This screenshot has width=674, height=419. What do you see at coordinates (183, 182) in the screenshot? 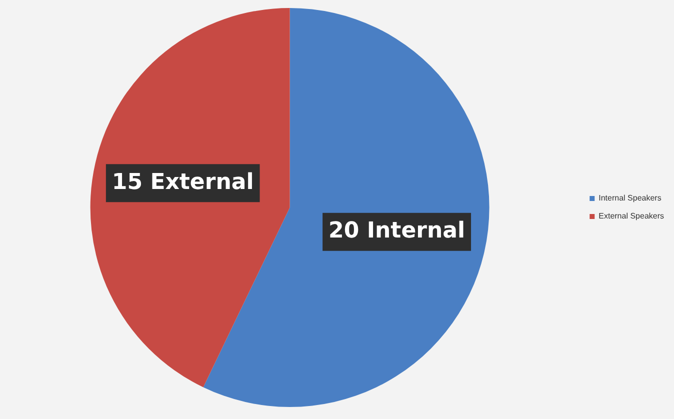
I see `data-label: 15 External` at bounding box center [183, 182].